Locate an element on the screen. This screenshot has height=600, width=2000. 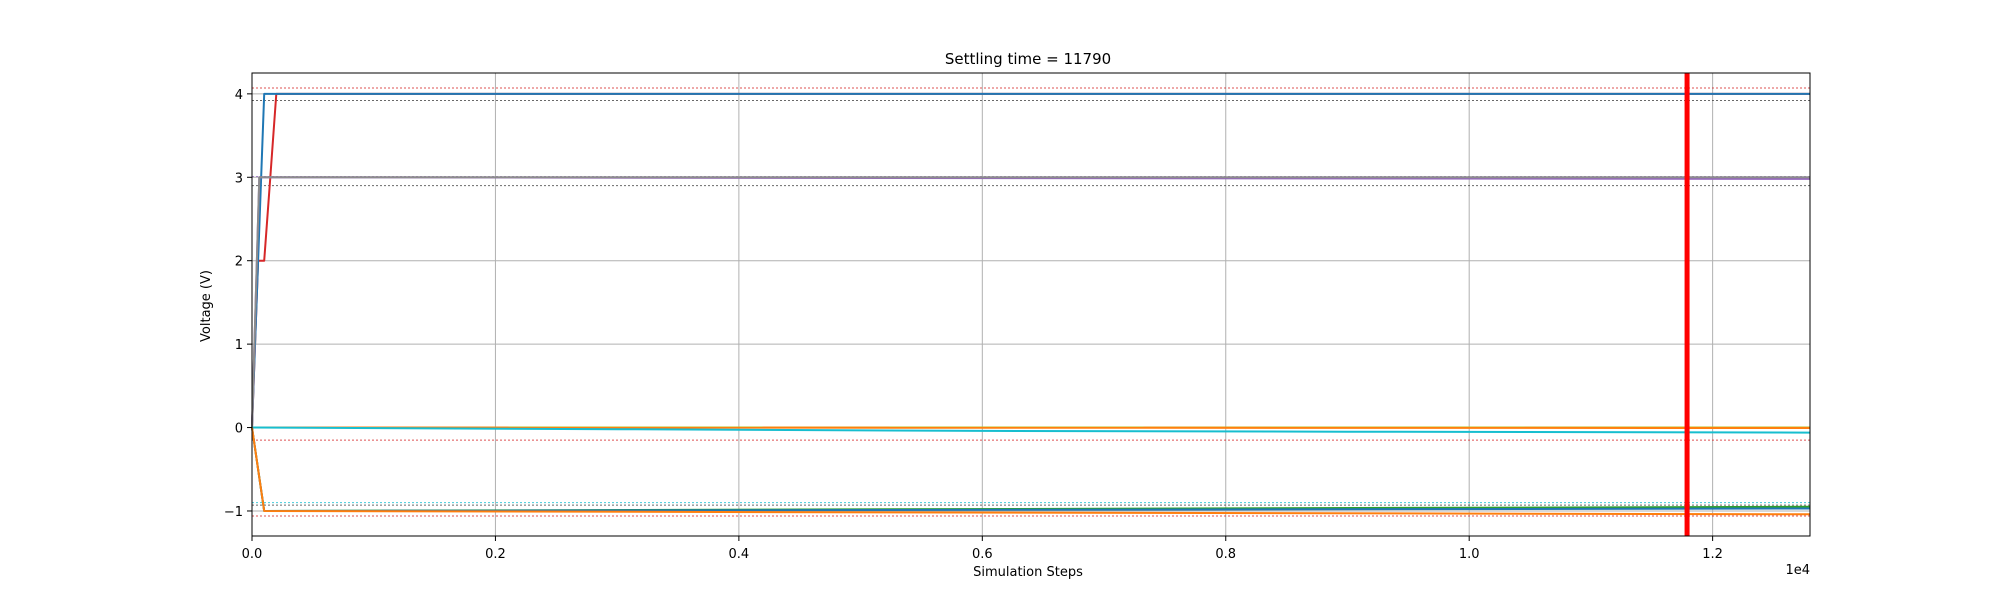
x-axis: 0.0 0.2 0.4 0.6 0.8 1.0 1.2 is located at coordinates (982, 549).